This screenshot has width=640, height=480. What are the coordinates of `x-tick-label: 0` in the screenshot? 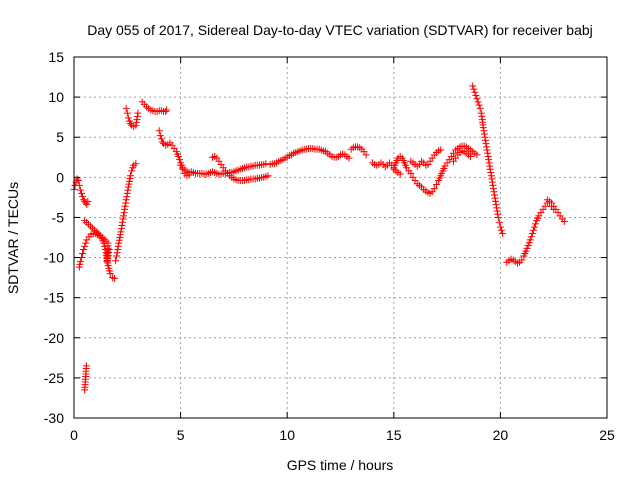 It's located at (74, 435).